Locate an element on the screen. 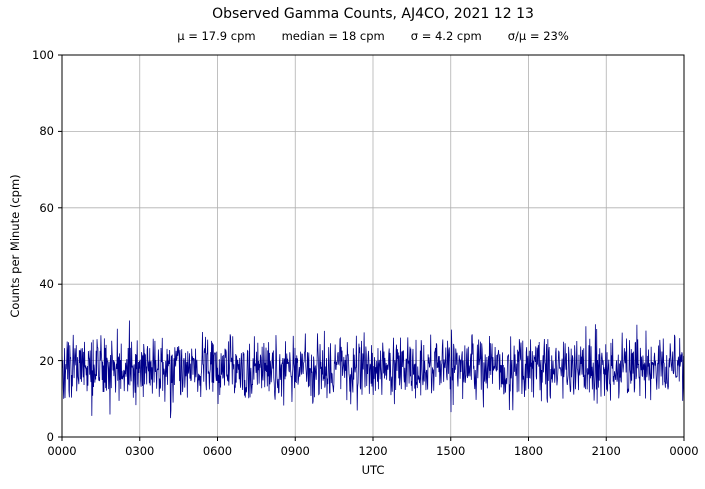 The width and height of the screenshot is (705, 489). stat-value: median = 18 cpm is located at coordinates (333, 36).